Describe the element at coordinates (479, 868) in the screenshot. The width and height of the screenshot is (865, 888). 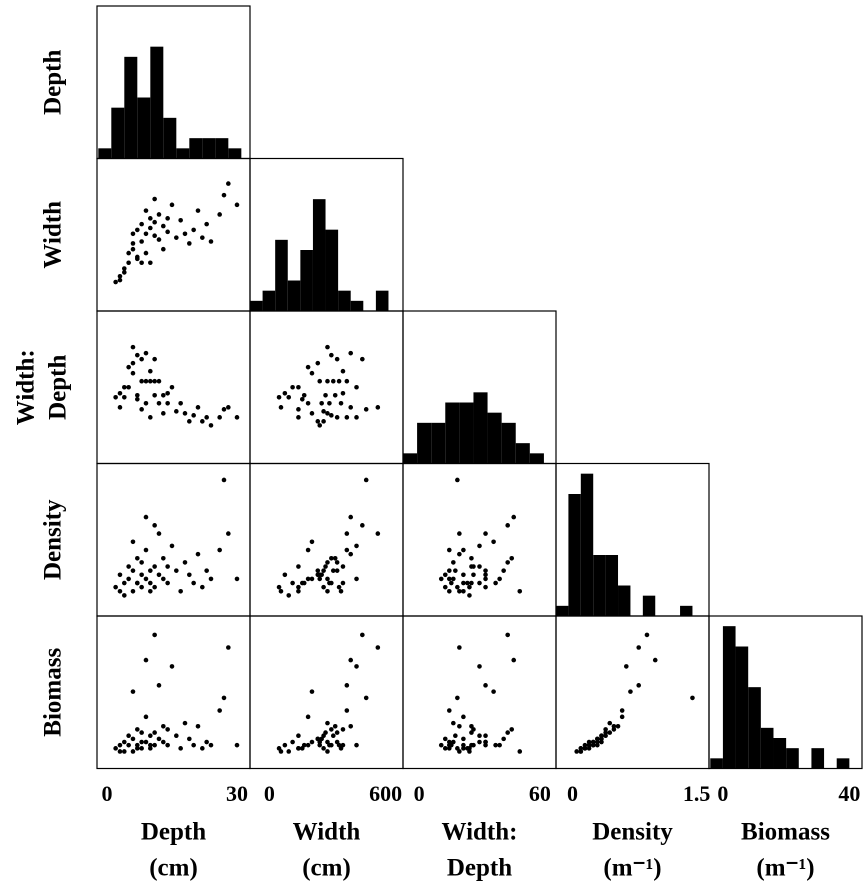
I see `column-label: Depth` at that location.